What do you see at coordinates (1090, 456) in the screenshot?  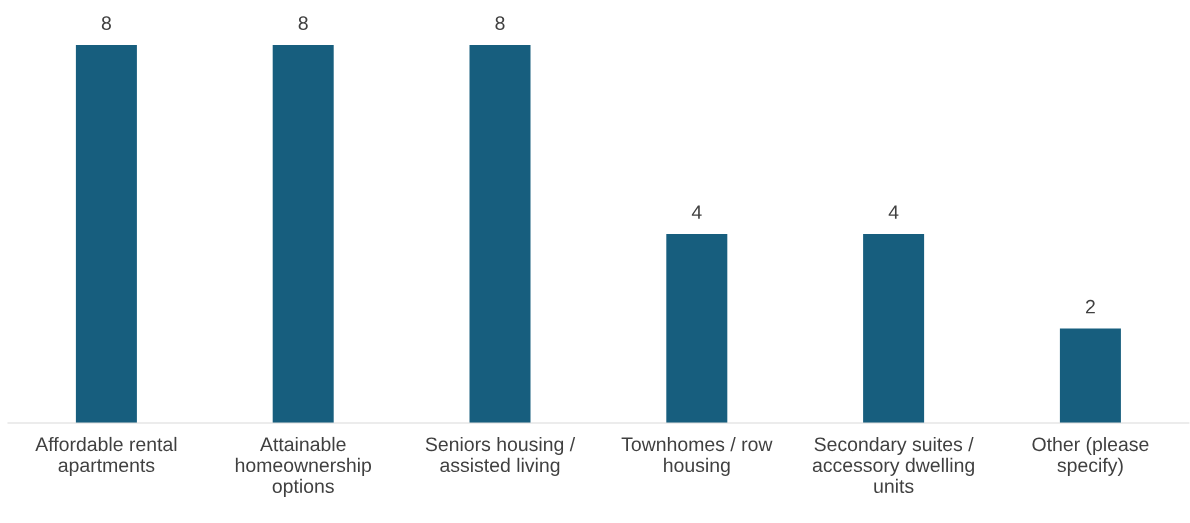 I see `x-tick-label: Other (please specify)` at bounding box center [1090, 456].